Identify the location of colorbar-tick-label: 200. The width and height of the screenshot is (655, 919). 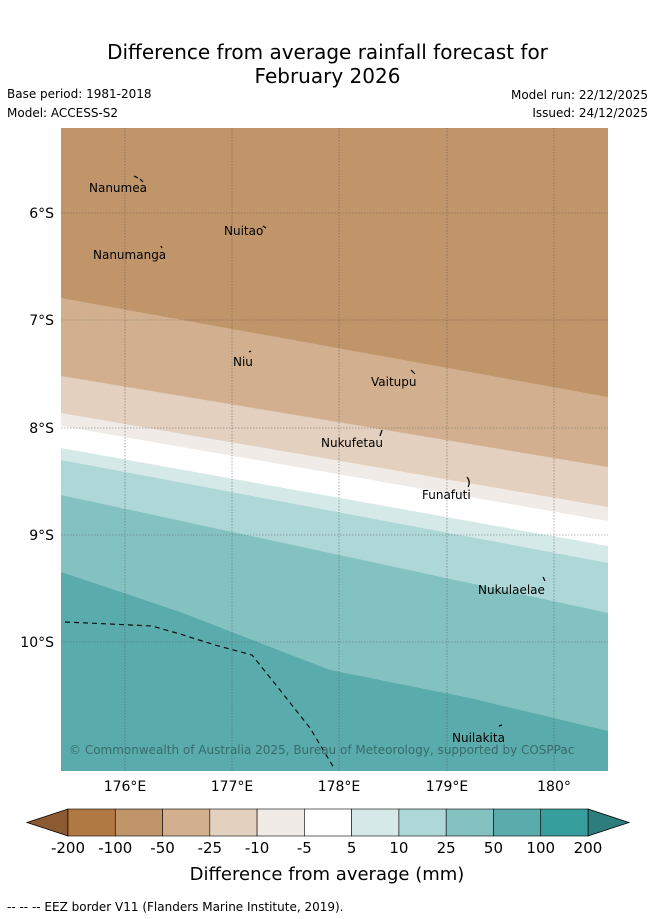
(588, 848).